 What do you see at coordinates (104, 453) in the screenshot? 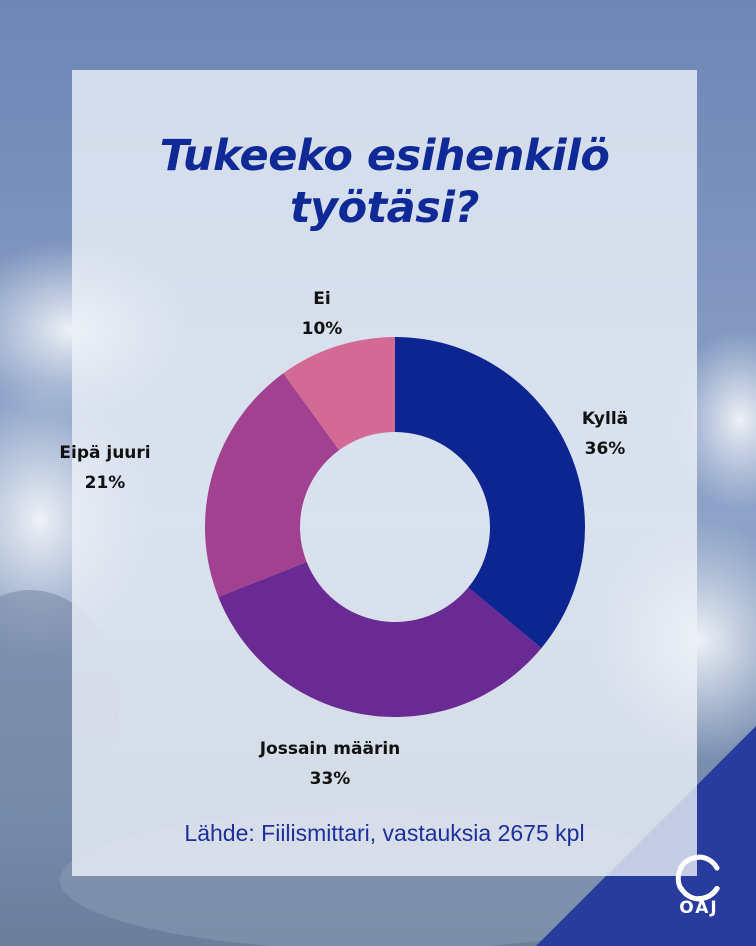
I see `slice-label-3: Eipä juuri` at bounding box center [104, 453].